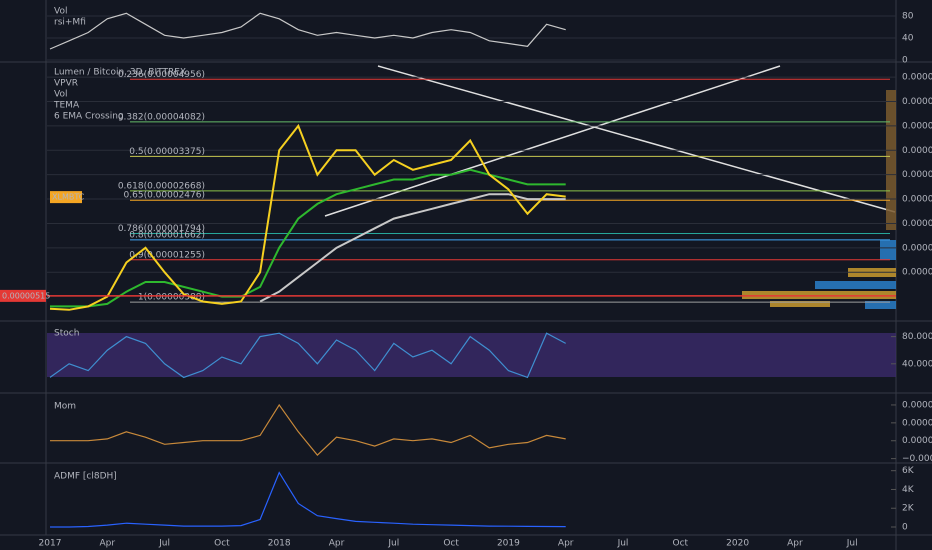 The height and width of the screenshot is (550, 932). I want to click on fib-label: 0.236(0.00004956), so click(161, 75).